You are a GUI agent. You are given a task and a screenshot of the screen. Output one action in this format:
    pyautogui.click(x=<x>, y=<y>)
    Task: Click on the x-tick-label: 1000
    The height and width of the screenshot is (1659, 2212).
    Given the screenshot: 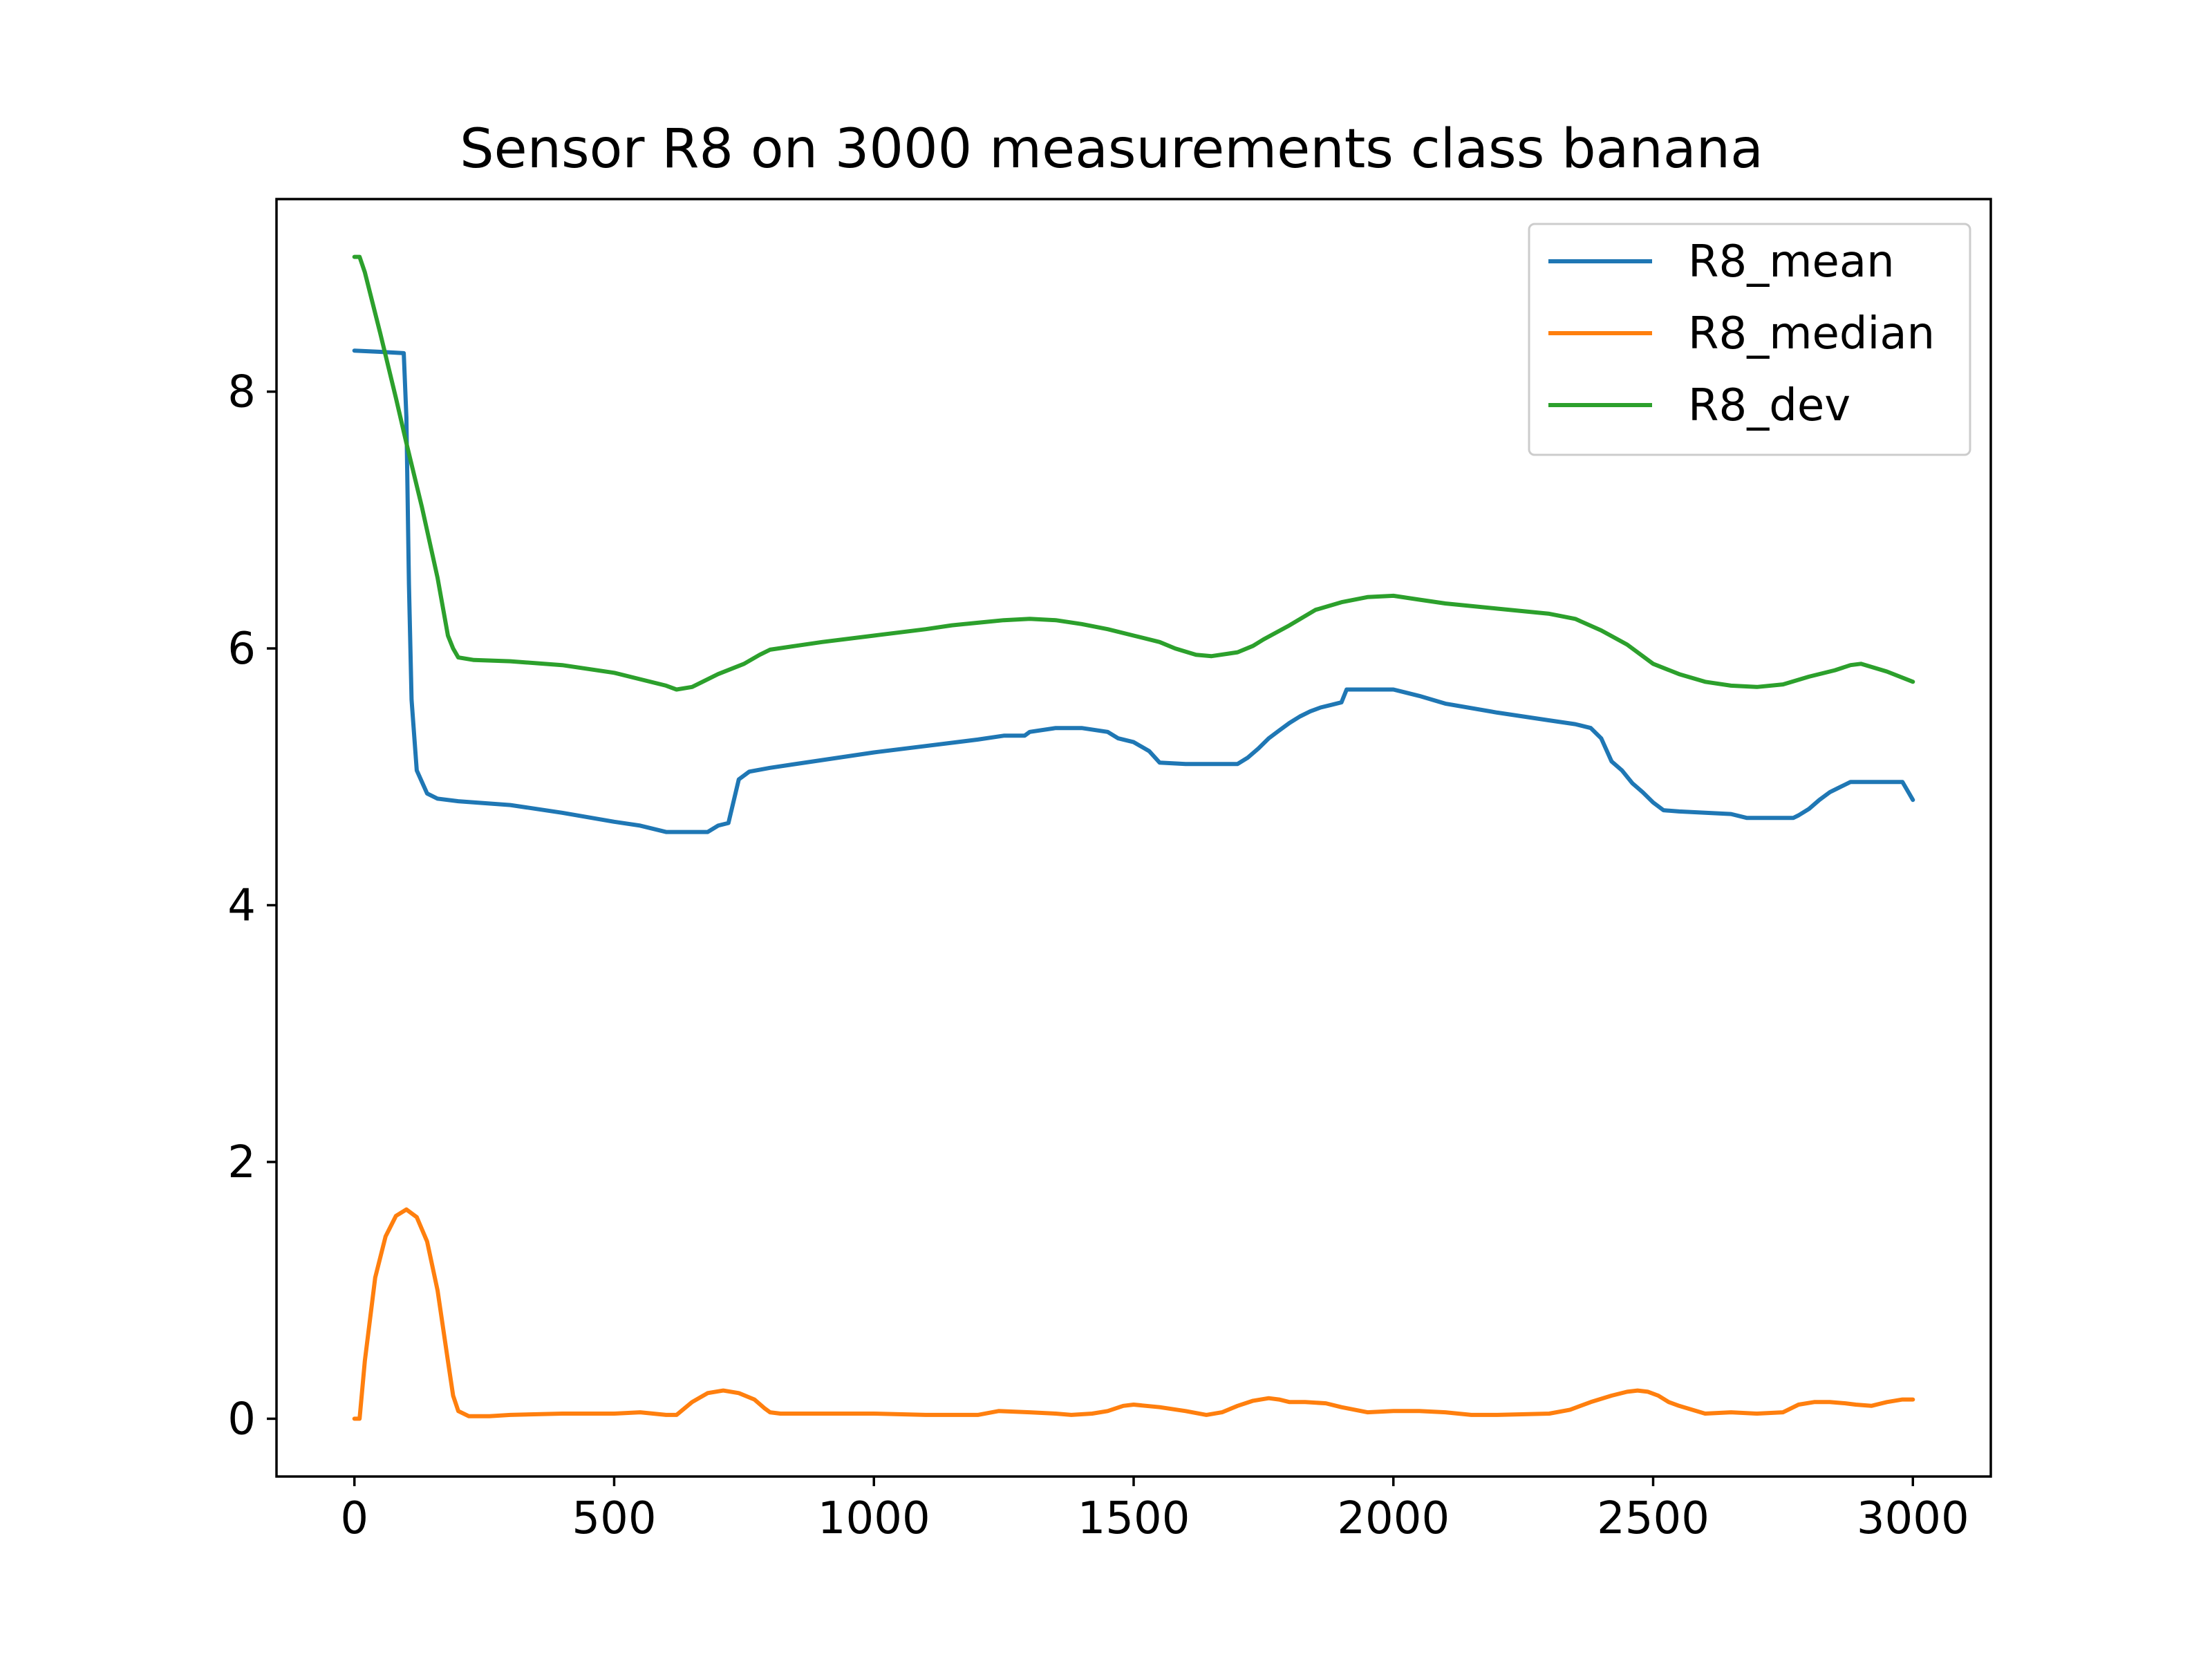 What is the action you would take?
    pyautogui.click(x=874, y=1518)
    